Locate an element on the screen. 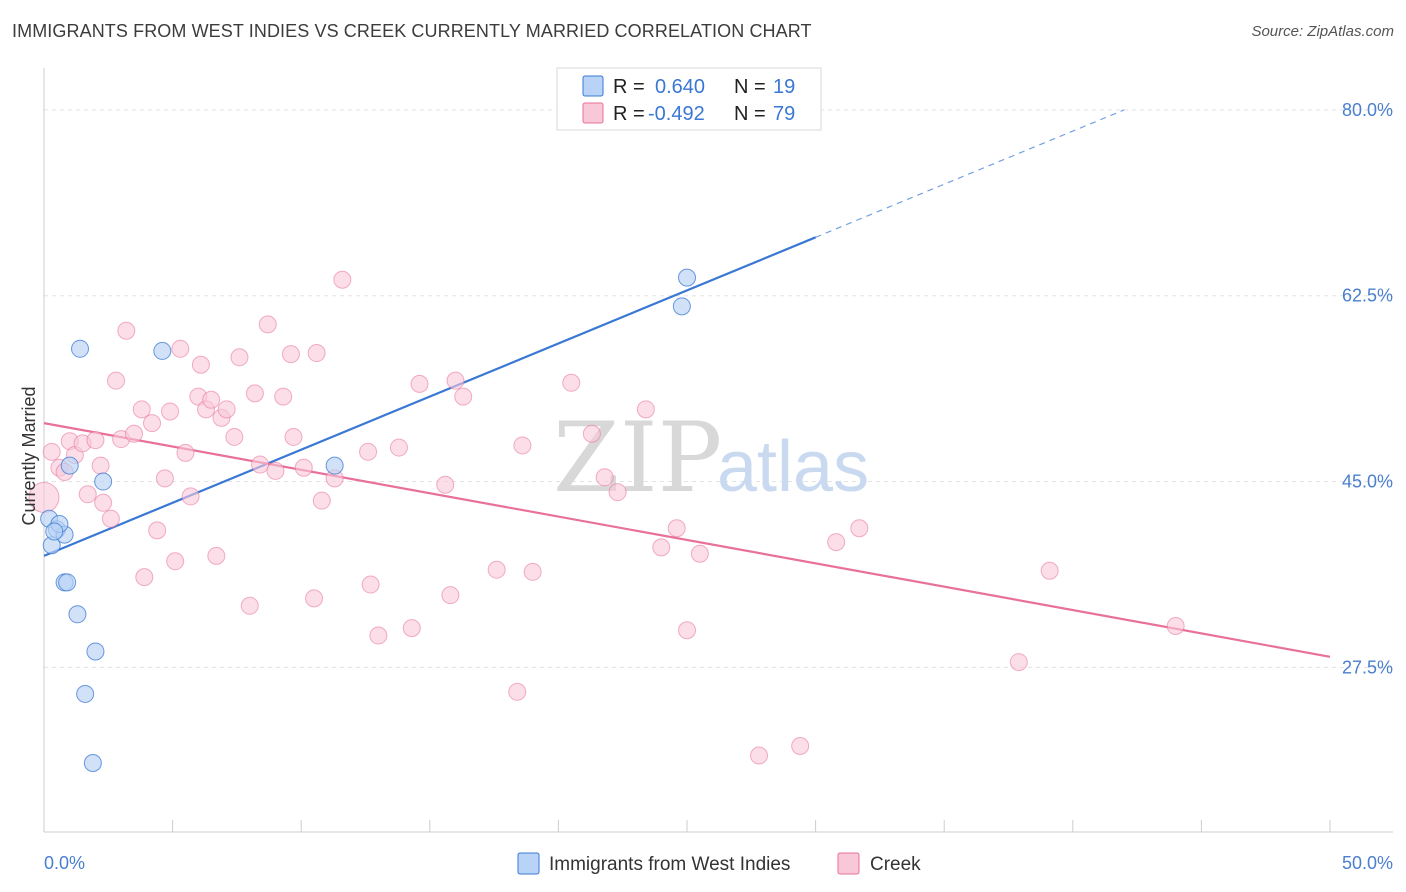 The width and height of the screenshot is (1406, 892). legend-n-label-pink: N = is located at coordinates (750, 114).